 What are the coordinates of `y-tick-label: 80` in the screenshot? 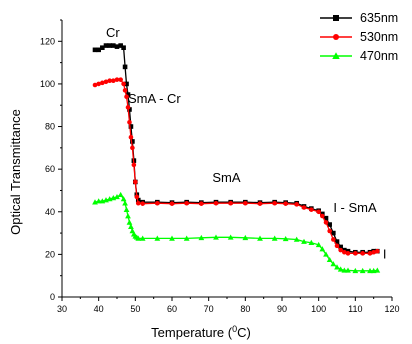 It's located at (50, 127).